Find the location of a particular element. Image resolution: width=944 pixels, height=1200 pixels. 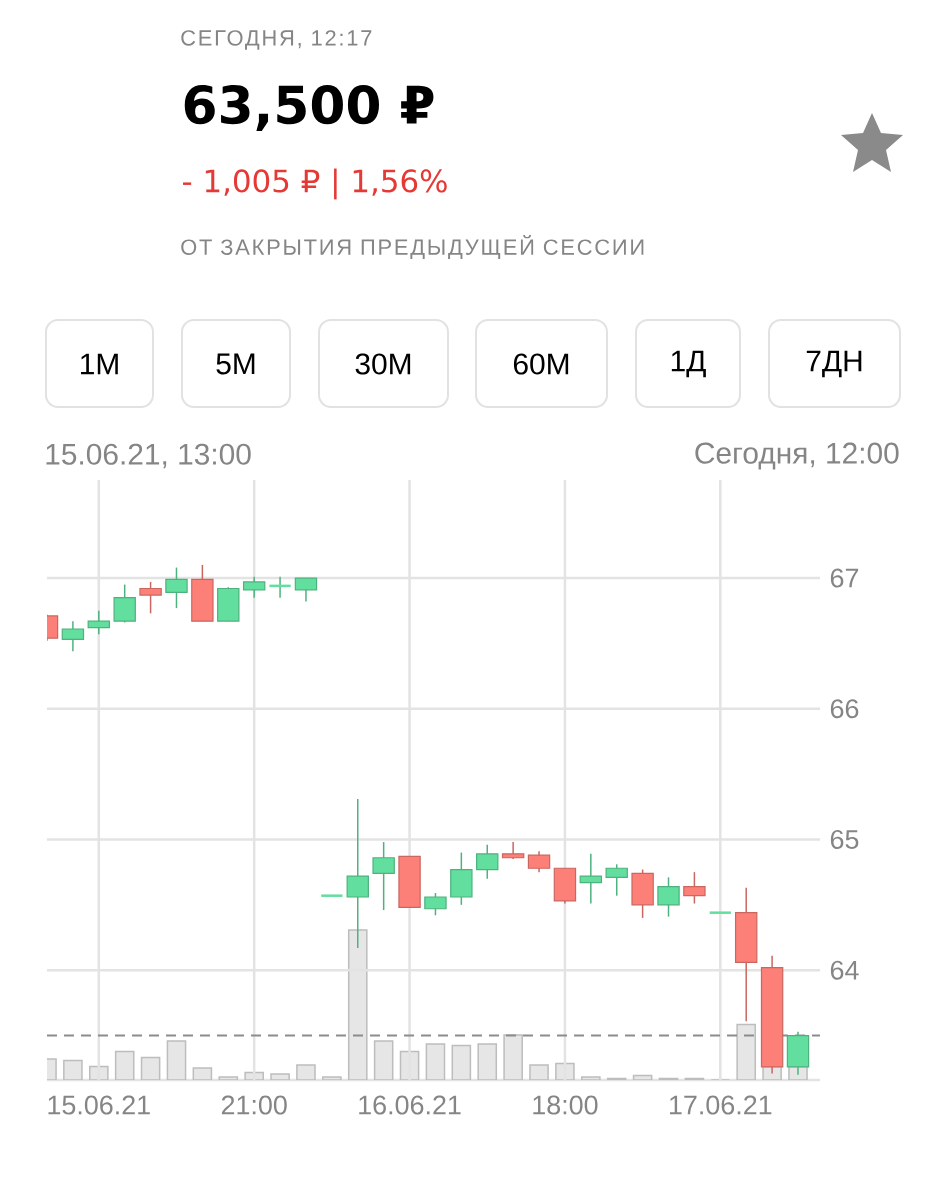

text: СЕГОДНЯ, 12:17 is located at coordinates (276, 40).